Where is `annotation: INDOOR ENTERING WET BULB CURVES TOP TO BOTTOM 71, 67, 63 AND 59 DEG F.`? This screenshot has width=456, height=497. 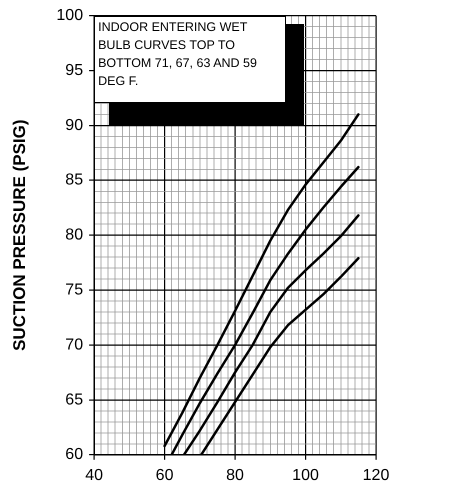 annotation: INDOOR ENTERING WET BULB CURVES TOP TO BOTTOM 71, 67, 63 AND 59 DEG F. is located at coordinates (190, 60).